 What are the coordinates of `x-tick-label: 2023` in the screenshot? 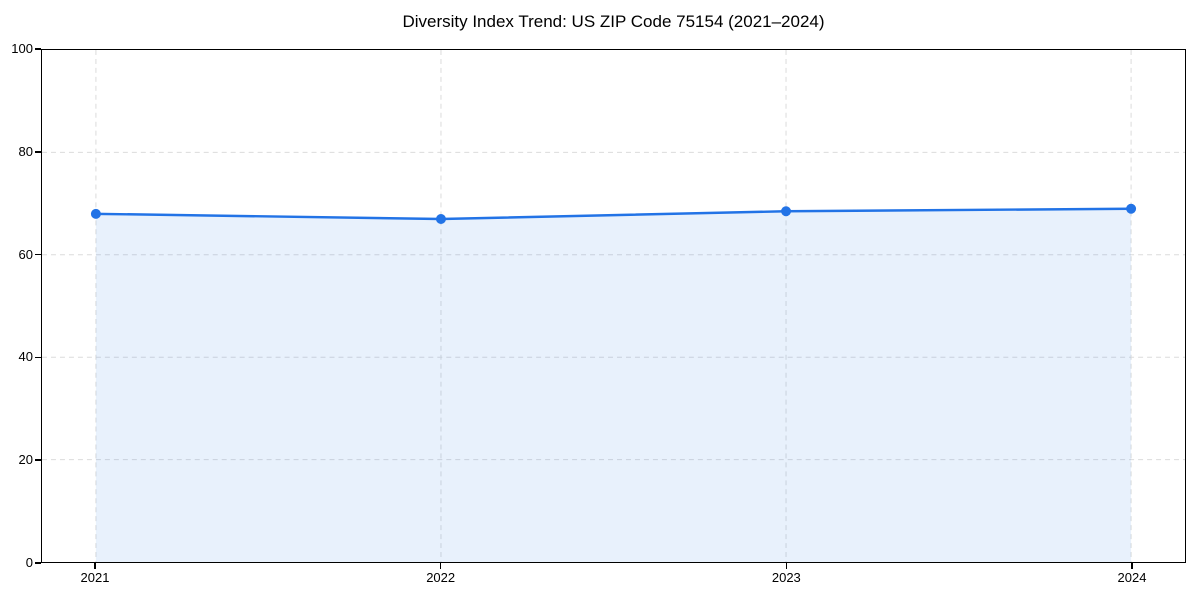 It's located at (786, 577).